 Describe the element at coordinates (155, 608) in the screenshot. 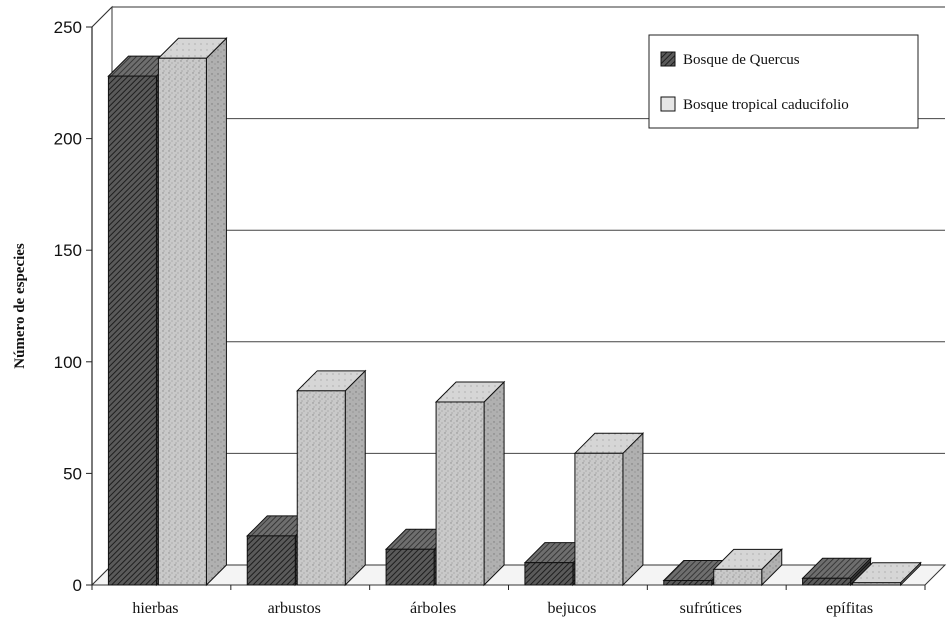

I see `x-tick-label: hierbas` at that location.